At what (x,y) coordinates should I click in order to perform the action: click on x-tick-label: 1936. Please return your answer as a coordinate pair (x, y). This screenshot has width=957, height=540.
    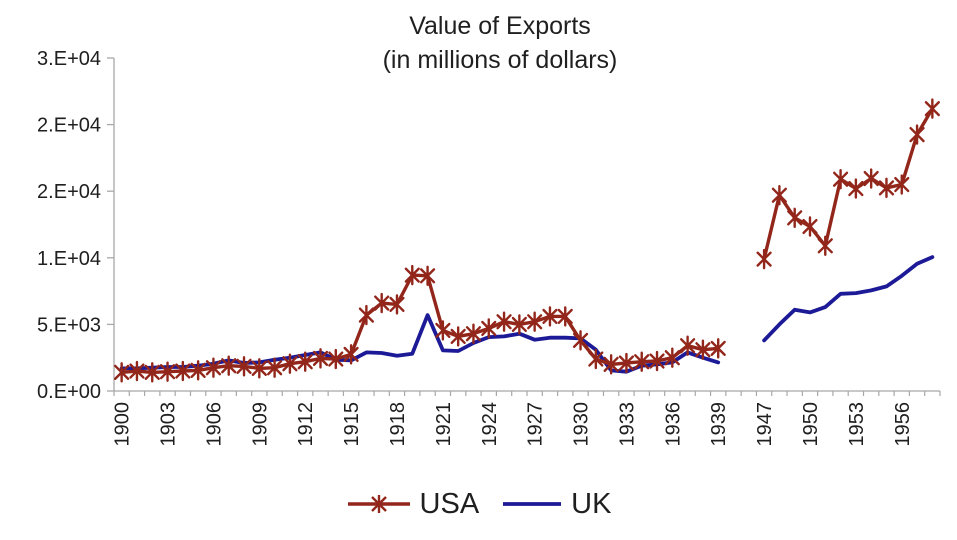
    Looking at the image, I should click on (673, 424).